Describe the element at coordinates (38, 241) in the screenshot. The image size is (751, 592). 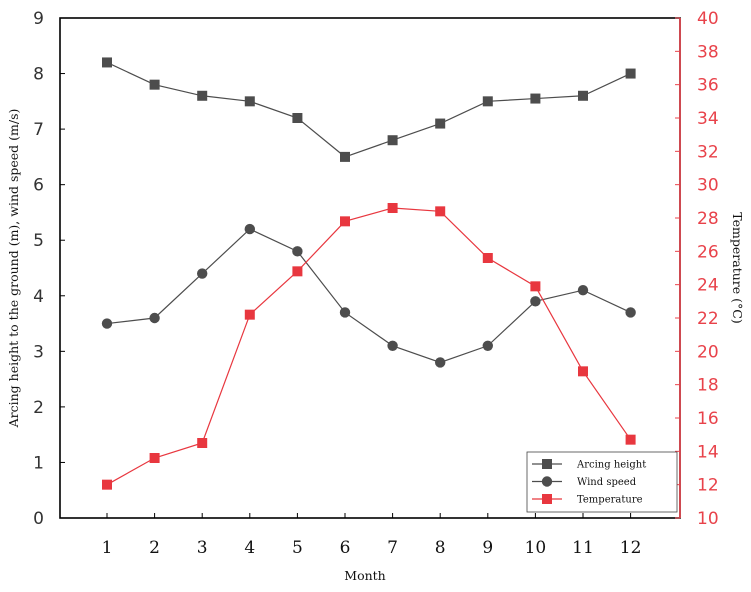
I see `left-tick-label: 5` at that location.